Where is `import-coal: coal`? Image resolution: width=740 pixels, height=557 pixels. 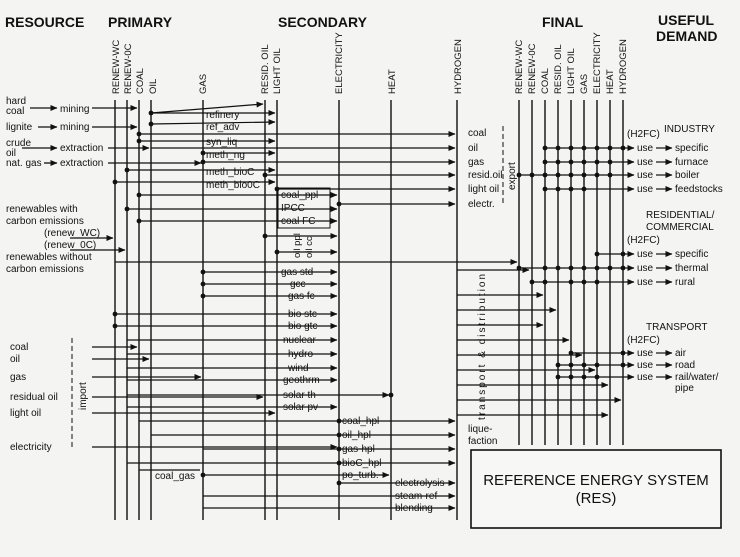
import-coal: coal is located at coordinates (19, 347).